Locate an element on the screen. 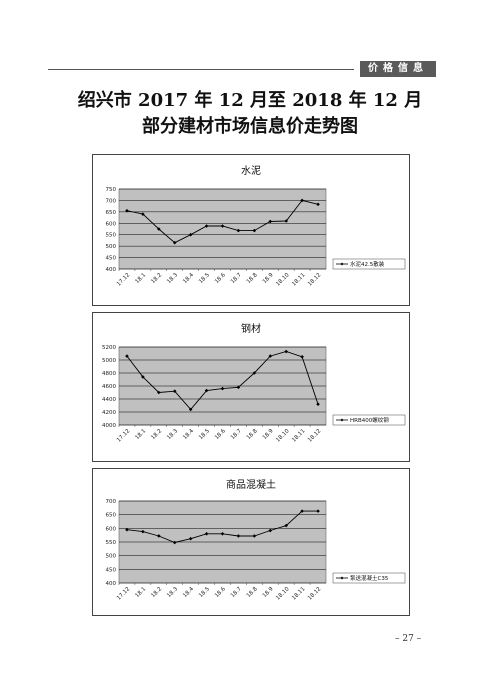 This screenshot has width=500, height=683. y-tick-label: 4800 is located at coordinates (109, 374).